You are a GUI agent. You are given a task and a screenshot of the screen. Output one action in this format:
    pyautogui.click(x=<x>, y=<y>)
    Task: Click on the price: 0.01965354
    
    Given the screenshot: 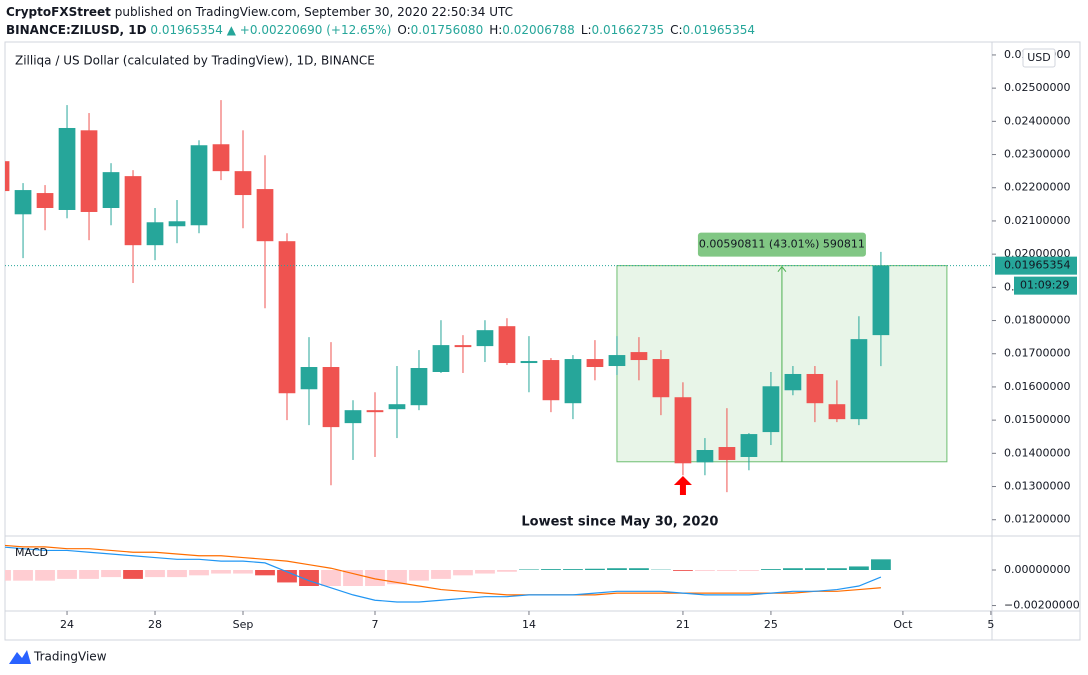 What is the action you would take?
    pyautogui.click(x=186, y=30)
    